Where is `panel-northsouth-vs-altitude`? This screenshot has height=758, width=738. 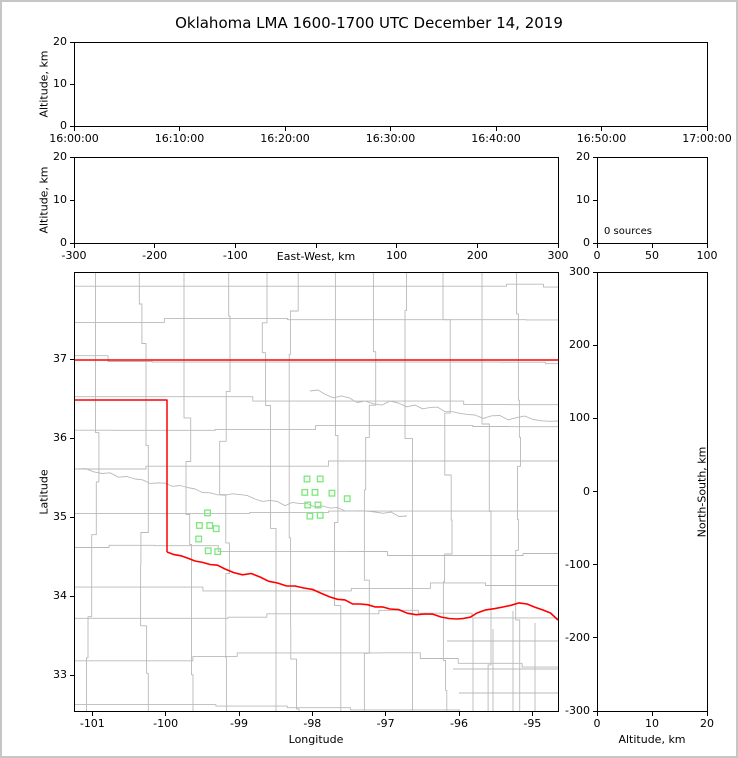 panel-northsouth-vs-altitude is located at coordinates (652, 492).